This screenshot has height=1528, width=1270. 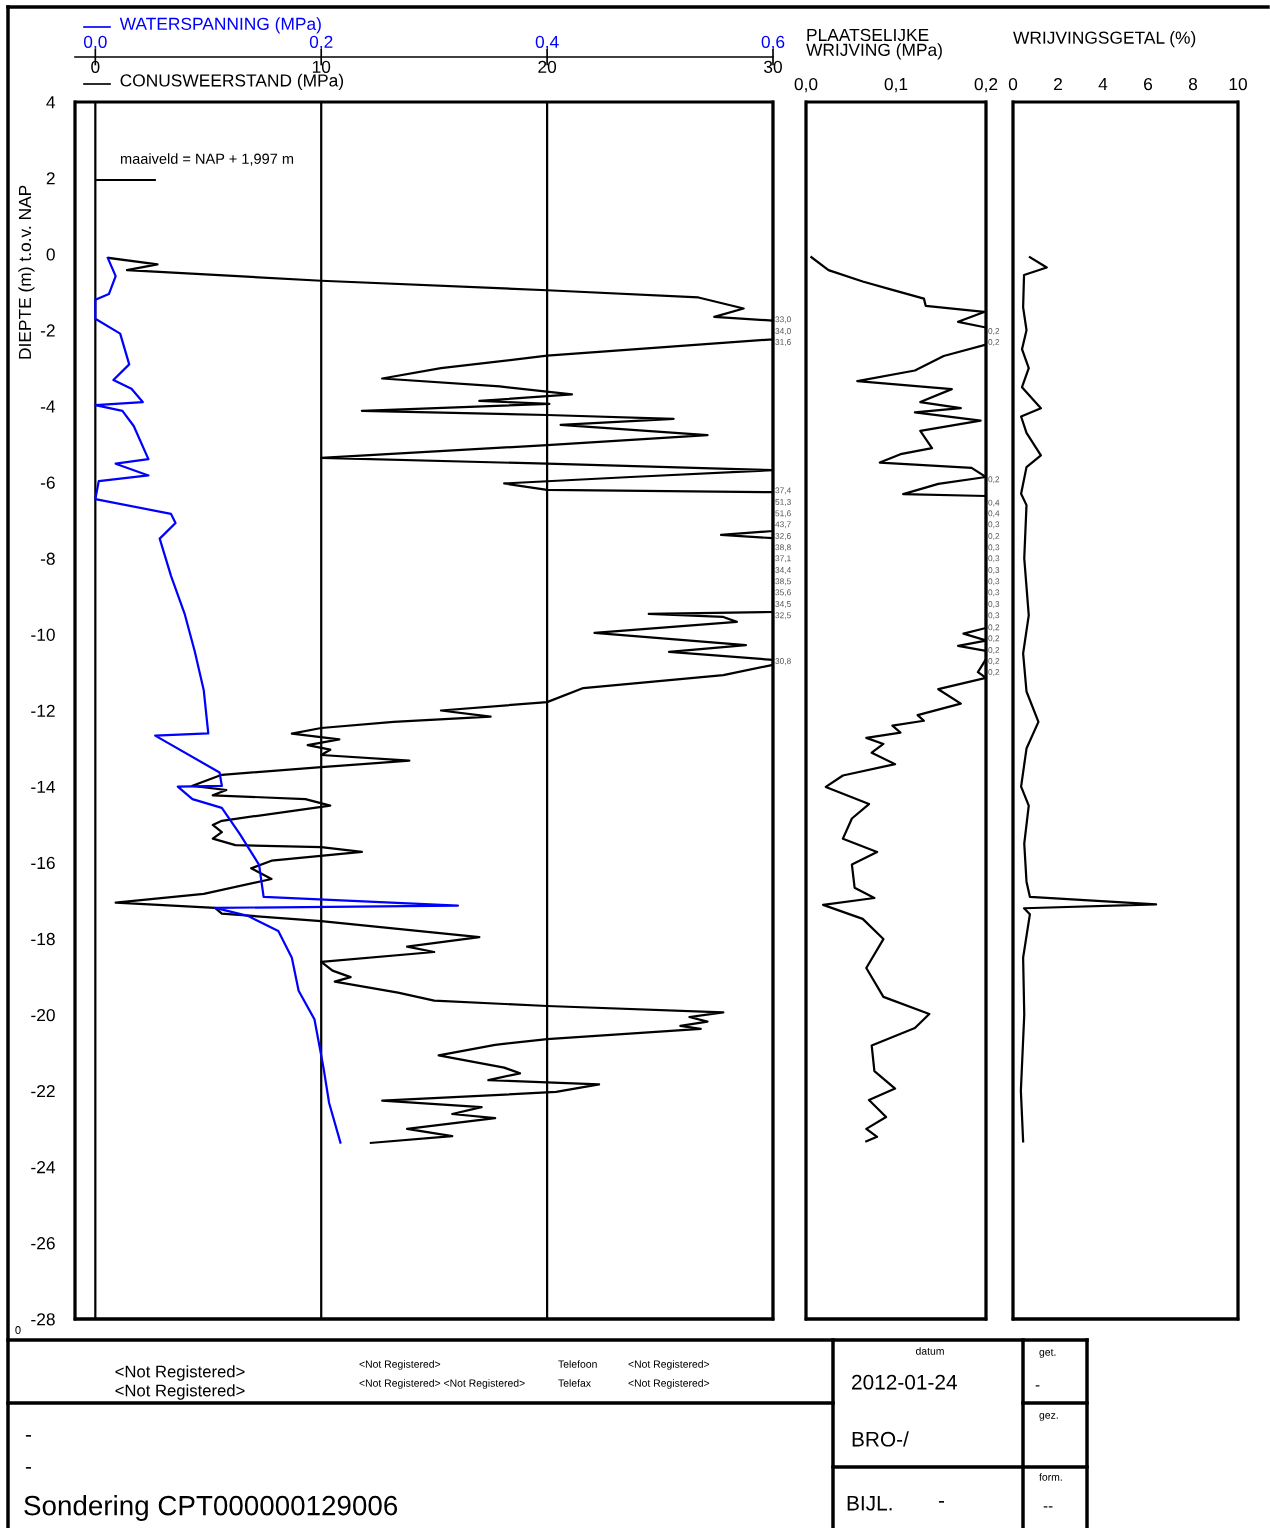 I want to click on text: 0, so click(x=18, y=1330).